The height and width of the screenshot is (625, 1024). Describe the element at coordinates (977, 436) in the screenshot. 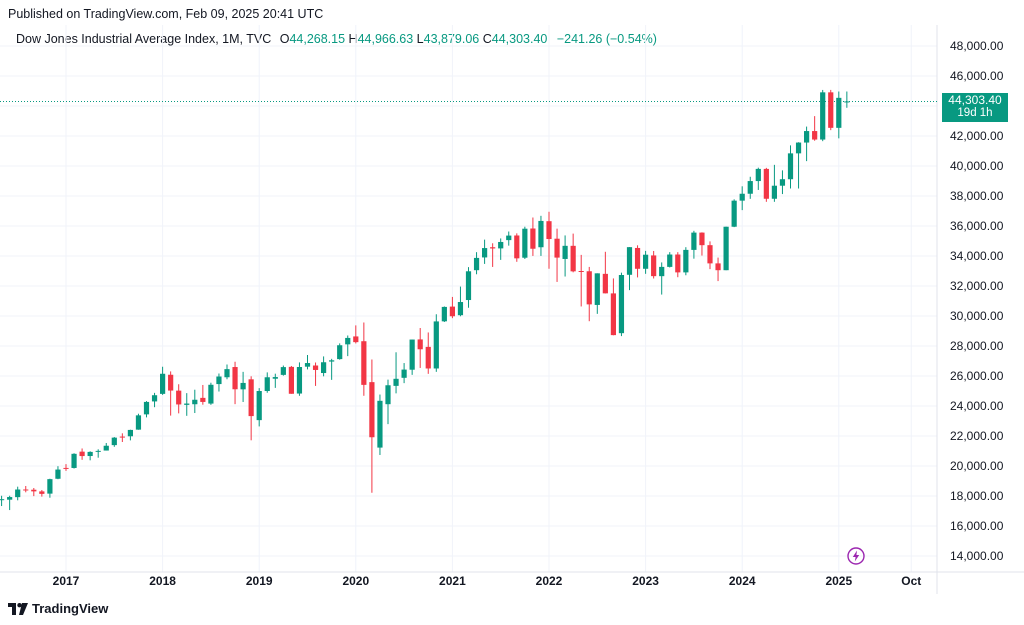

I see `y-tick-label: 22,000.00` at that location.